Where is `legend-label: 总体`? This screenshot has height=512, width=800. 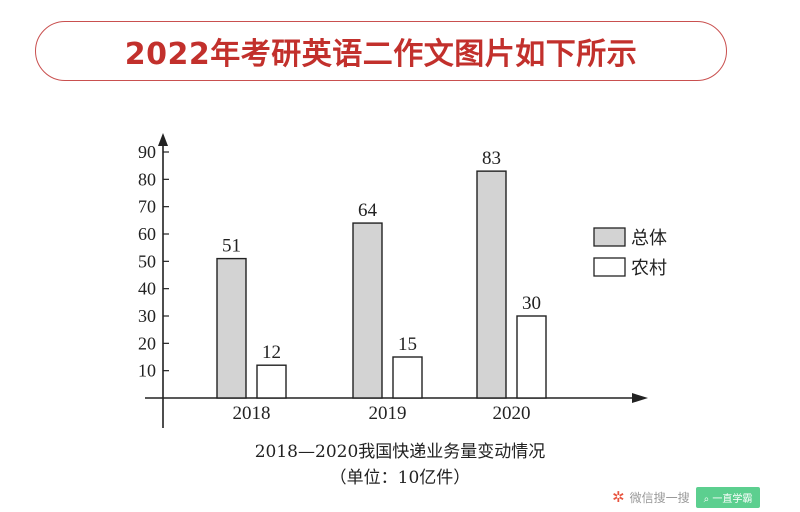
legend-label: 总体 is located at coordinates (649, 238).